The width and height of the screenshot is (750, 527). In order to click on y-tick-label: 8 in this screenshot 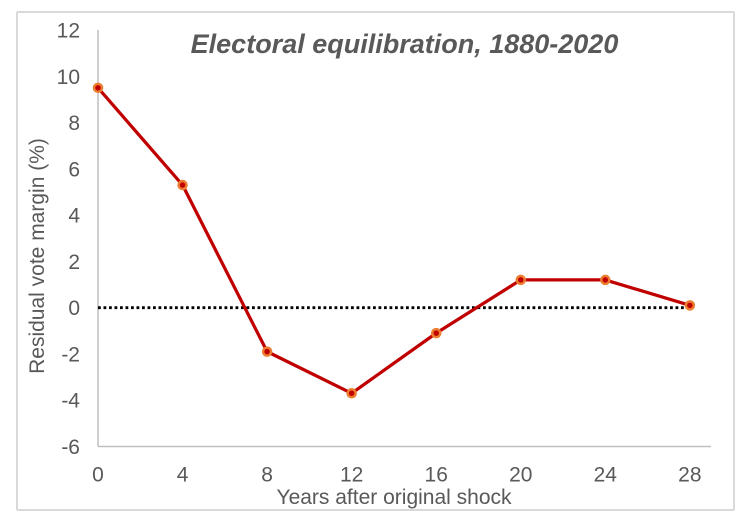, I will do `click(74, 123)`.